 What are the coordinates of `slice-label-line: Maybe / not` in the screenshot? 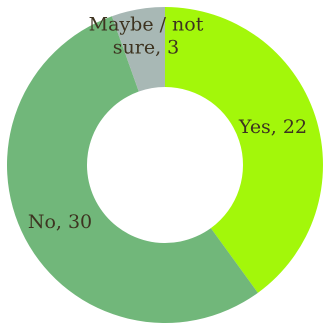 It's located at (146, 25).